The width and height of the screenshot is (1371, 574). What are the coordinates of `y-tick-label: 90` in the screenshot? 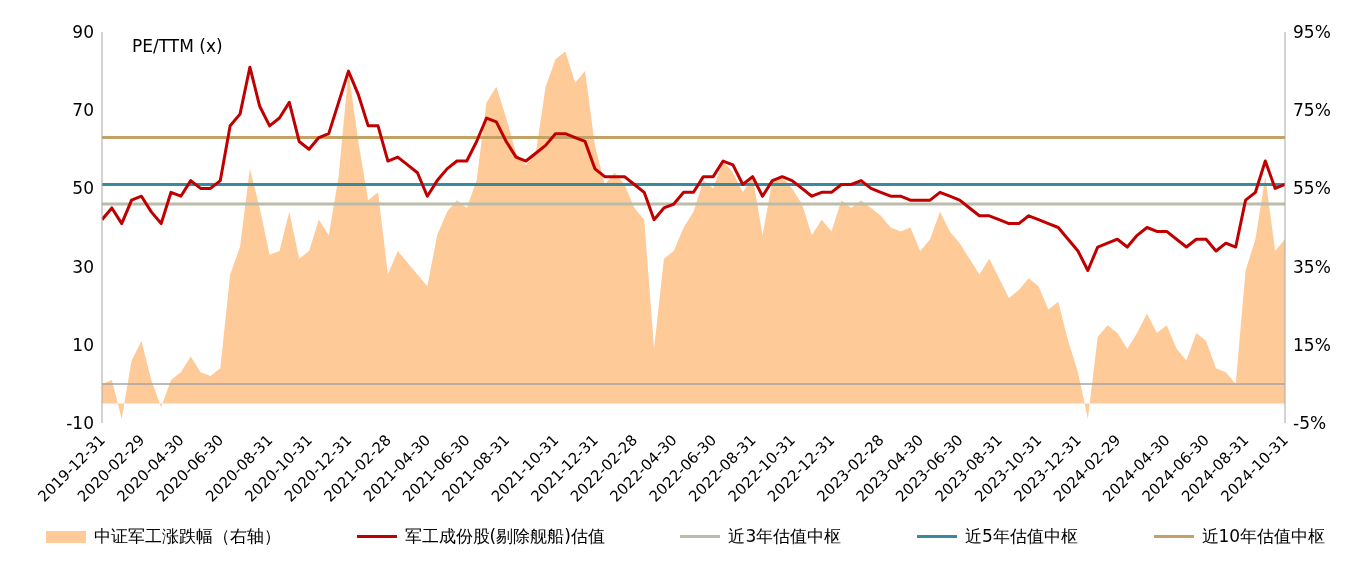 It's located at (83, 32).